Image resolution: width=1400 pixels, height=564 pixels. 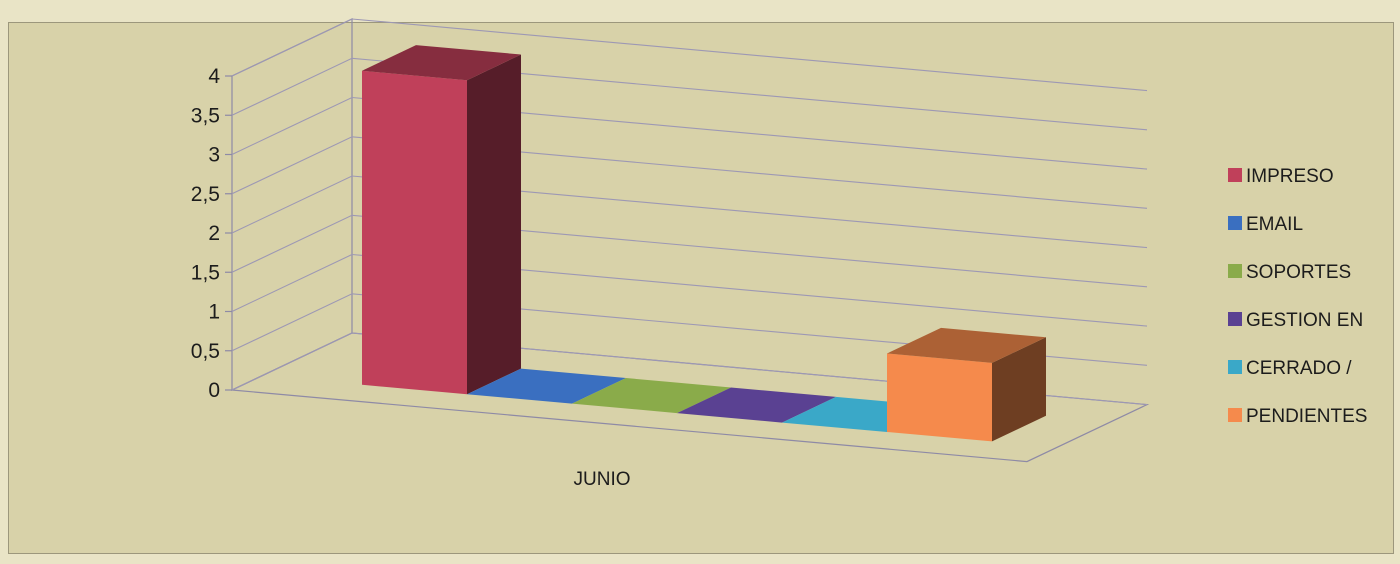 I want to click on bar-email, so click(x=546, y=386).